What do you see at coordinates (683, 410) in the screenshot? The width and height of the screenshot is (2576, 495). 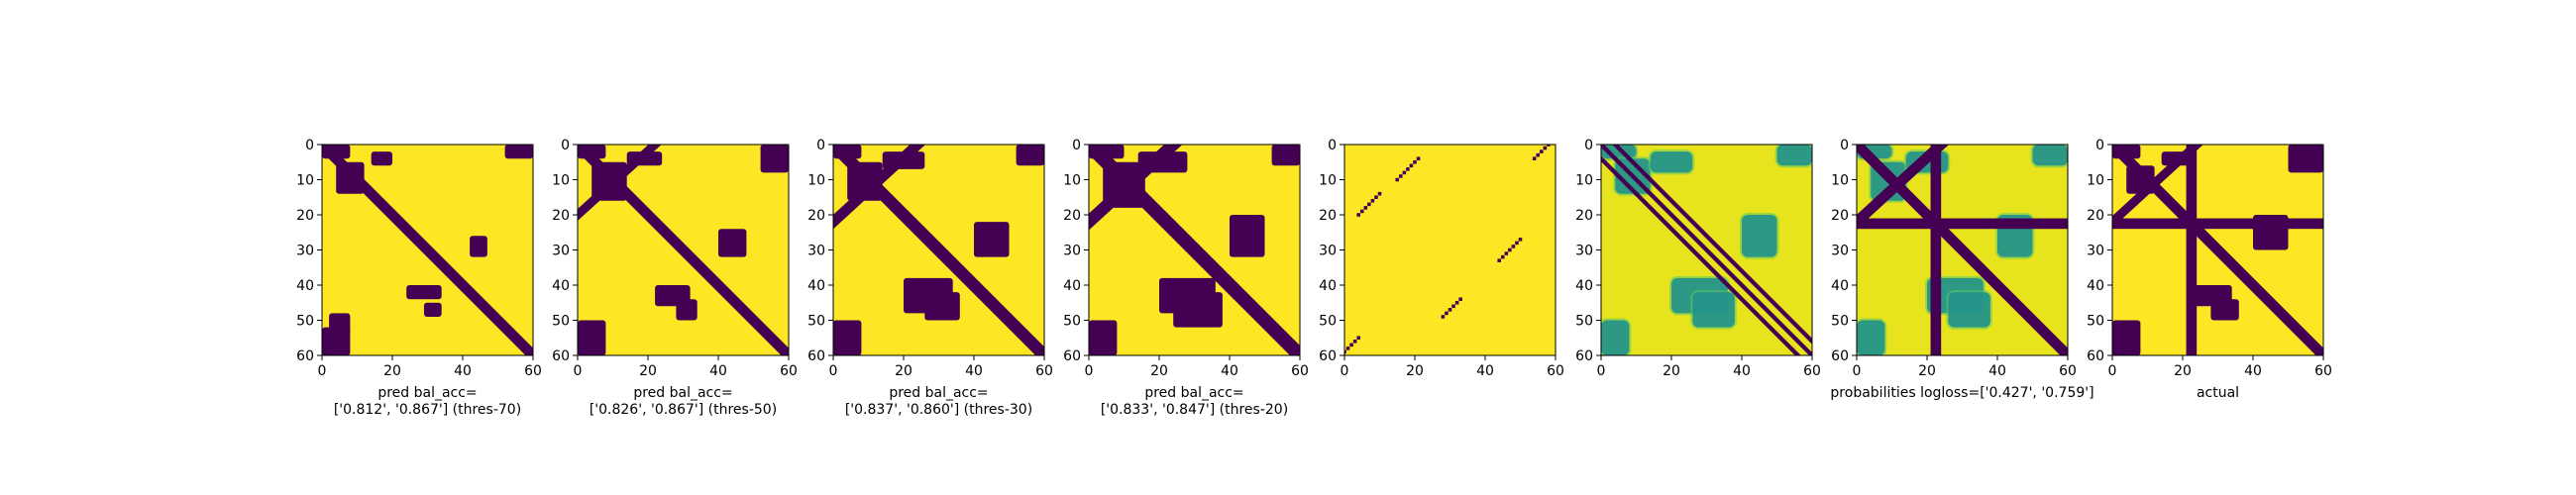 I see `panel-caption: ['0.826', '0.867'] (thres-50)` at bounding box center [683, 410].